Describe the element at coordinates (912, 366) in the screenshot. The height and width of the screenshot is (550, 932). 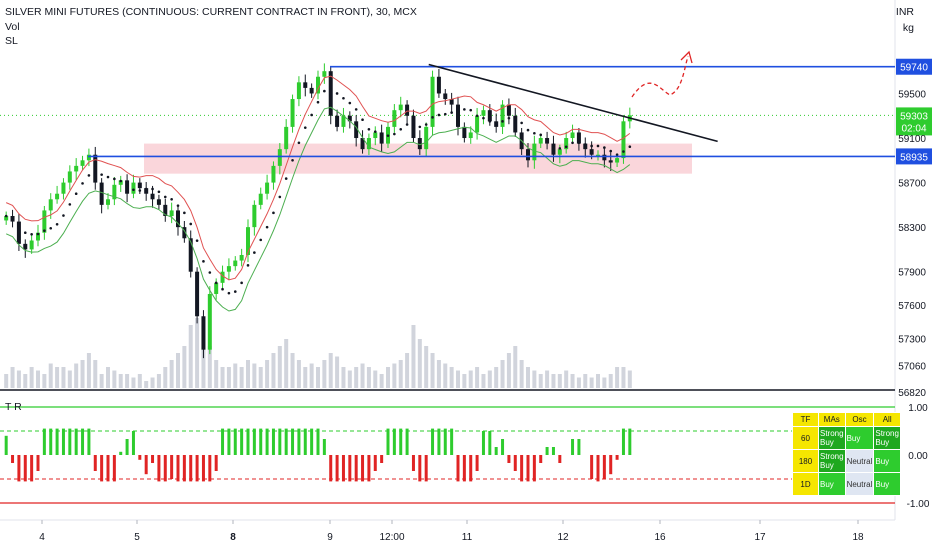
I see `price-tick: 57060` at that location.